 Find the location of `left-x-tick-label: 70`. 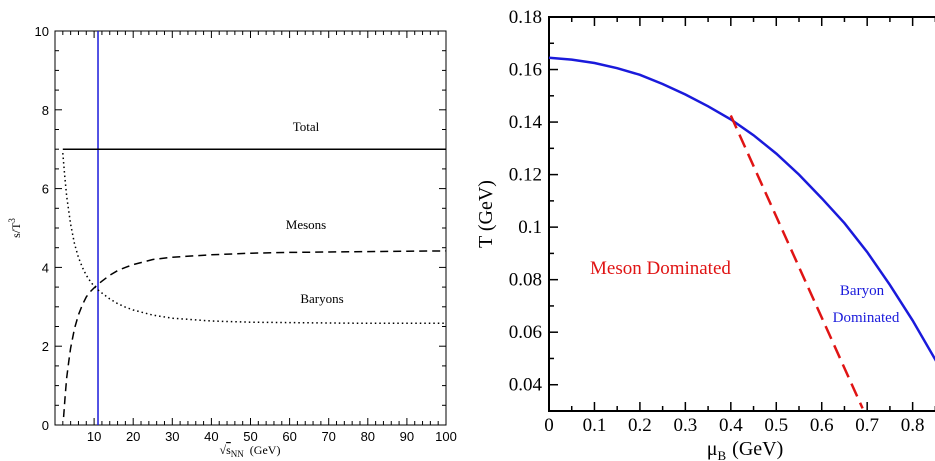

left-x-tick-label: 70 is located at coordinates (328, 436).